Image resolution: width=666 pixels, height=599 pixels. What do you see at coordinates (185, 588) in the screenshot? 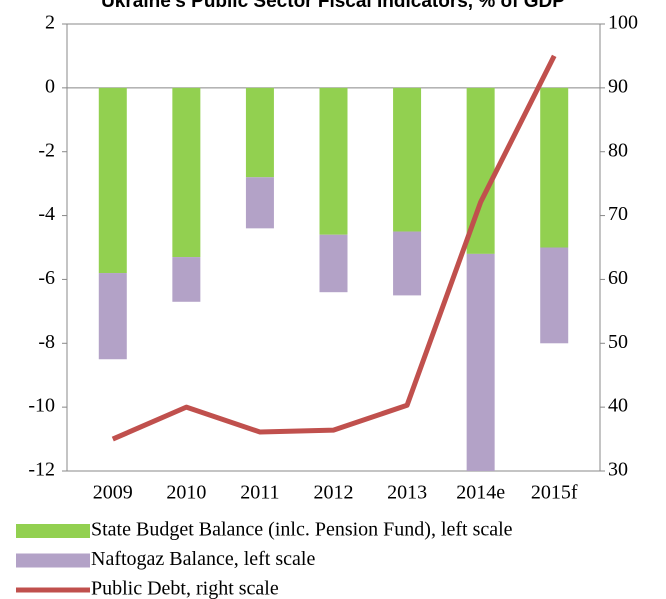
I see `legend-label: Public Debt, right scale` at bounding box center [185, 588].